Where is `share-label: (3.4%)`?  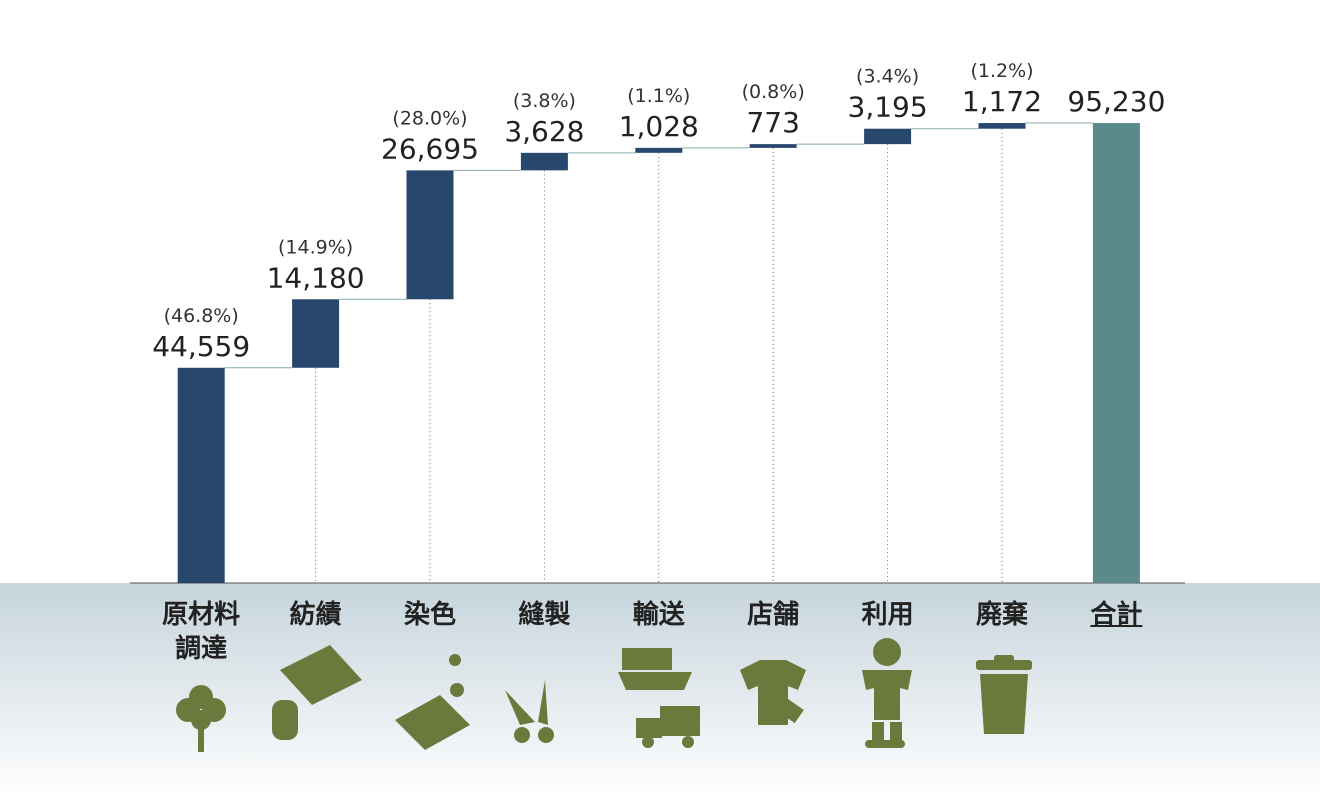 share-label: (3.4%) is located at coordinates (887, 77).